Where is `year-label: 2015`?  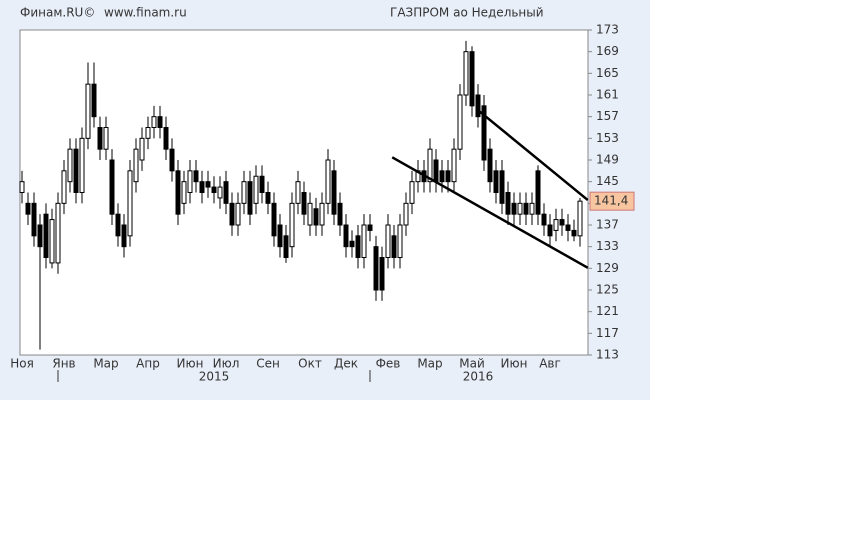 year-label: 2015 is located at coordinates (214, 377).